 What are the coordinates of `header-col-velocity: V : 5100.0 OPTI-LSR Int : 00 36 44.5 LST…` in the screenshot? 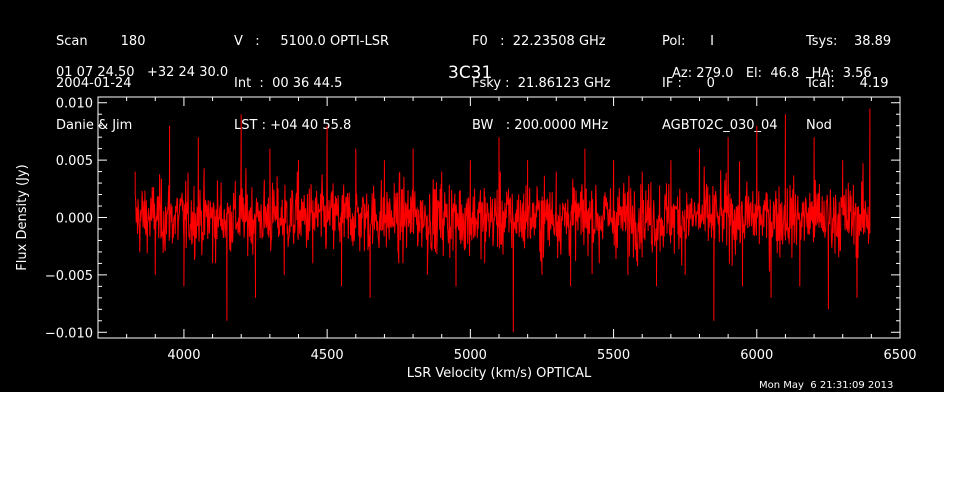 It's located at (311, 84).